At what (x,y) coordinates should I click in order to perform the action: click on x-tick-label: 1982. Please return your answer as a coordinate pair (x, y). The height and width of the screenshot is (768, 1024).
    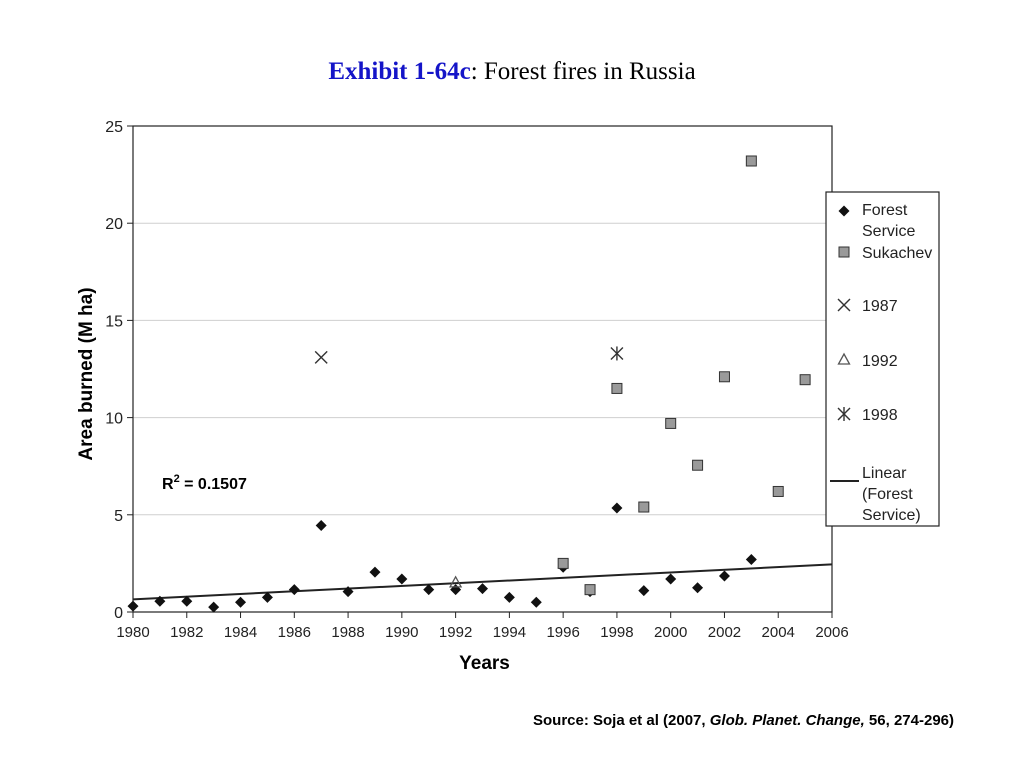
    Looking at the image, I should click on (186, 632).